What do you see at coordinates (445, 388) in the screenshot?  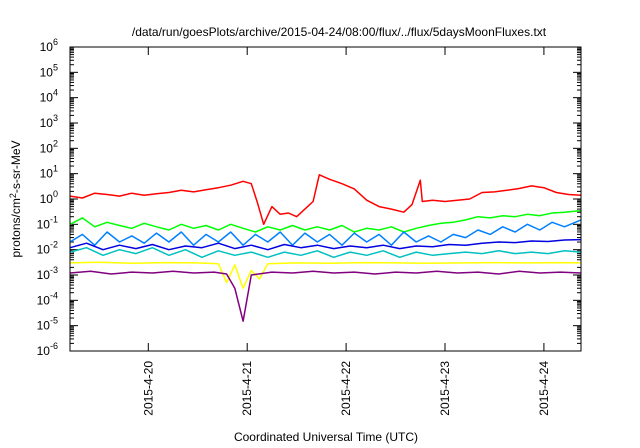 I see `x-tick-label: 2015-4-23` at bounding box center [445, 388].